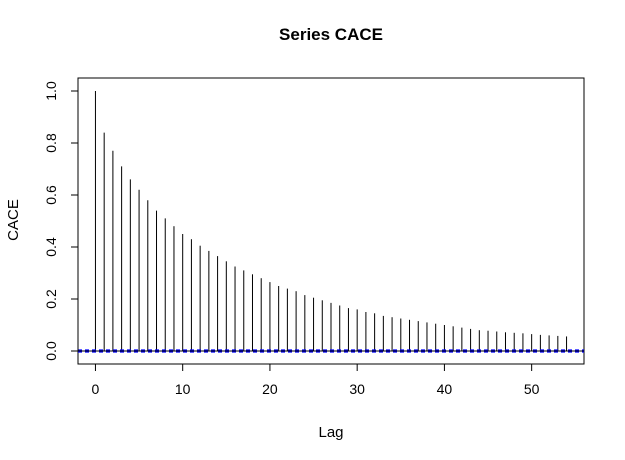 The width and height of the screenshot is (625, 460). What do you see at coordinates (51, 195) in the screenshot?
I see `y-tick-label: 0.6` at bounding box center [51, 195].